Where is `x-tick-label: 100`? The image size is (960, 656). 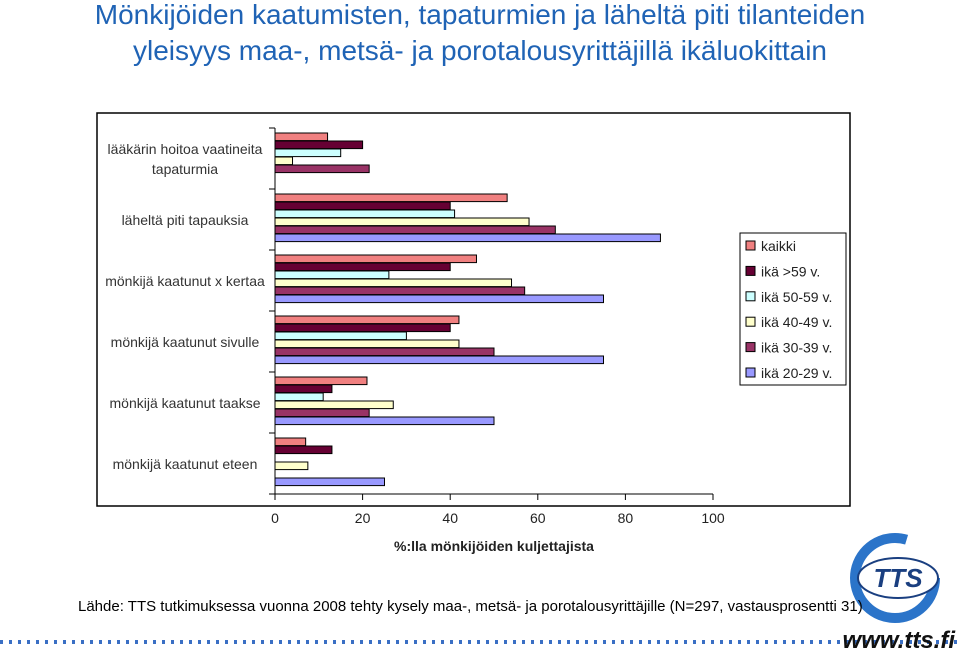
x-tick-label: 100 is located at coordinates (713, 518).